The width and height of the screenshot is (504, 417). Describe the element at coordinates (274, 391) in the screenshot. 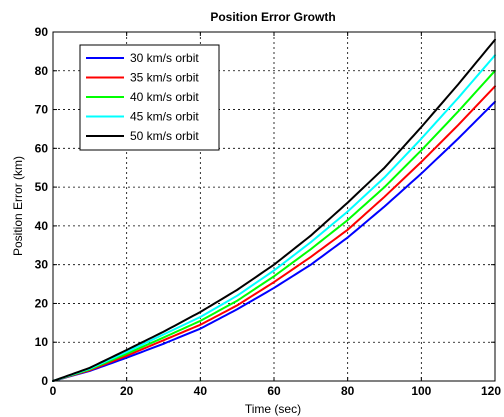

I see `x-tick-label: 60` at that location.